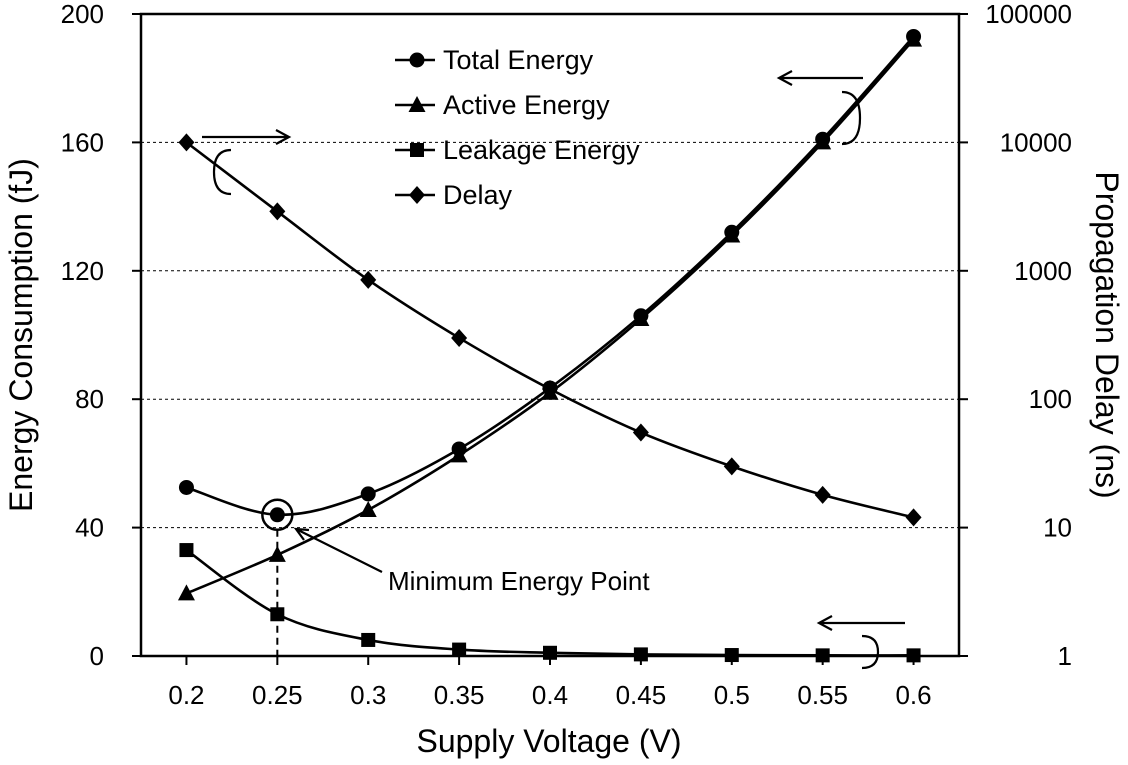  Describe the element at coordinates (82, 14) in the screenshot. I see `y-tick-label: 200` at that location.